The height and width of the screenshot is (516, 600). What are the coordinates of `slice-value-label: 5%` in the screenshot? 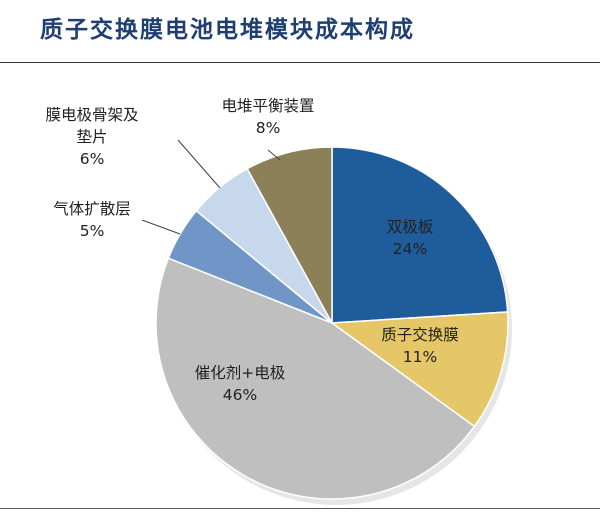 It's located at (92, 231).